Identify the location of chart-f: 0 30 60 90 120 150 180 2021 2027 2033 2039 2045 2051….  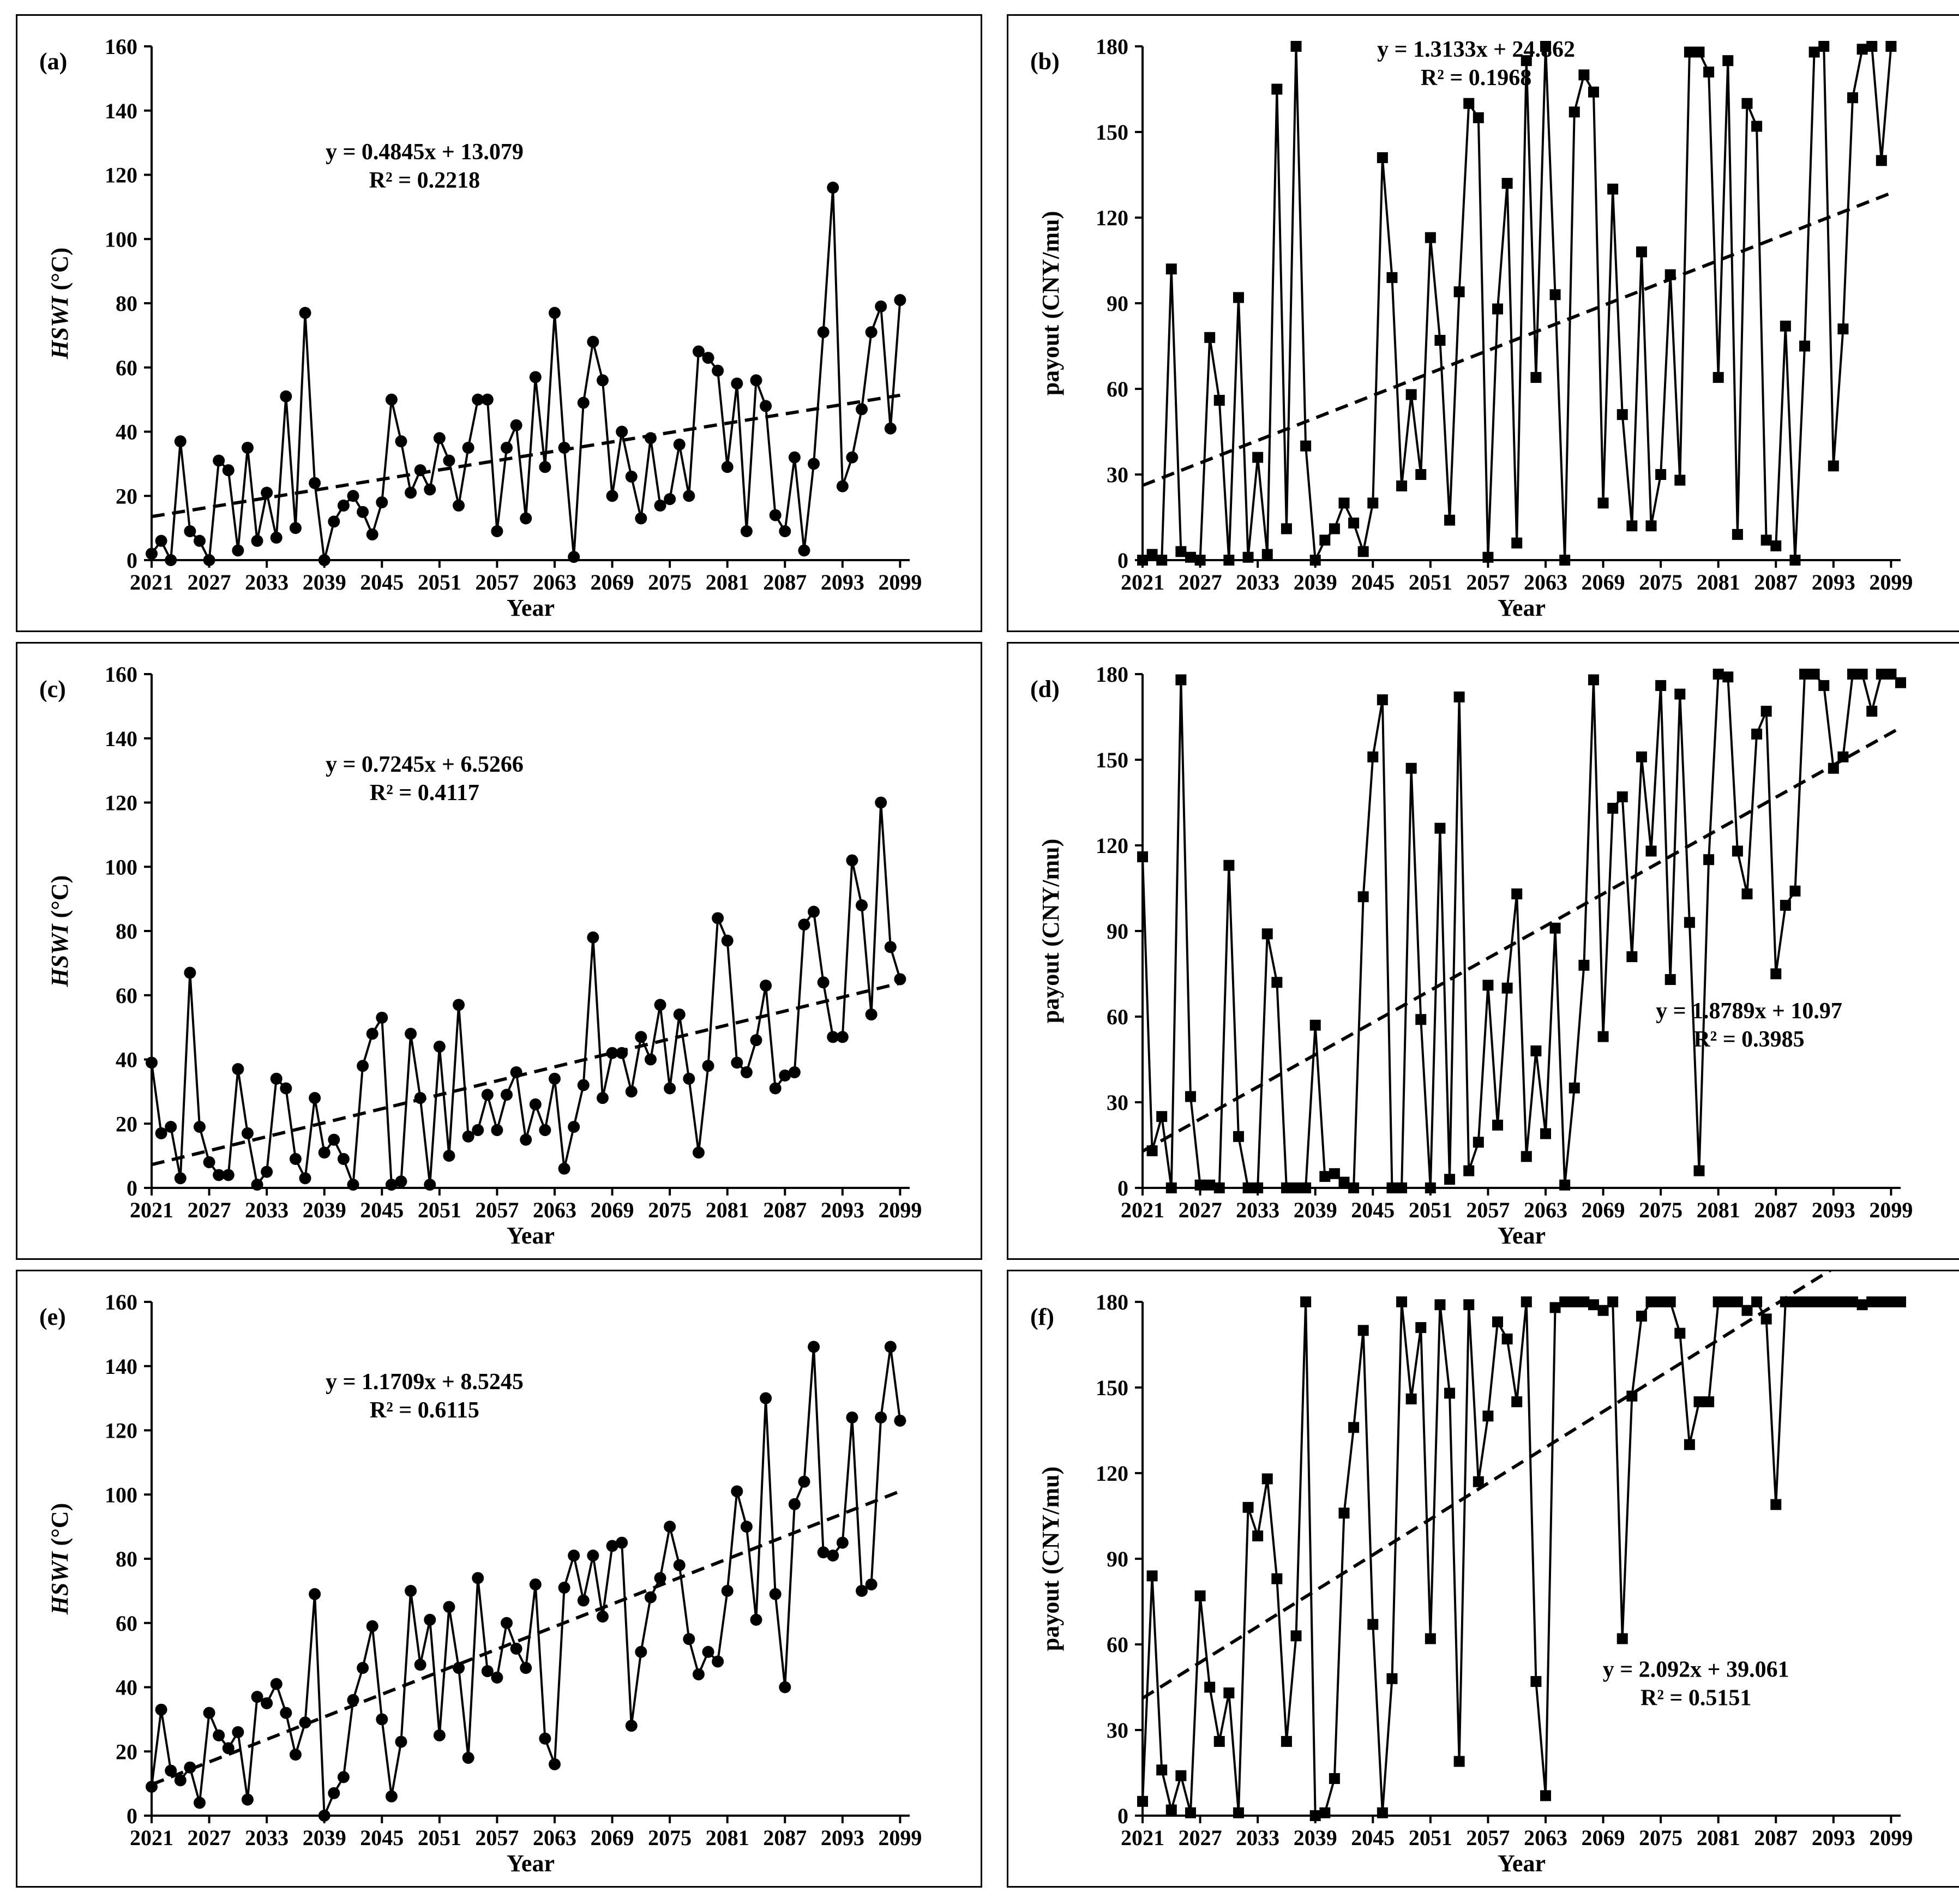
(1471, 1574).